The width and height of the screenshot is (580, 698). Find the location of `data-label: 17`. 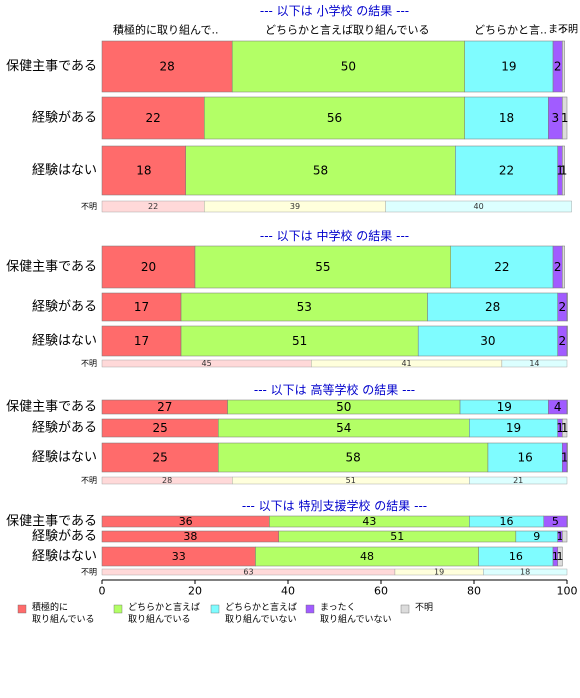

data-label: 17 is located at coordinates (141, 341).